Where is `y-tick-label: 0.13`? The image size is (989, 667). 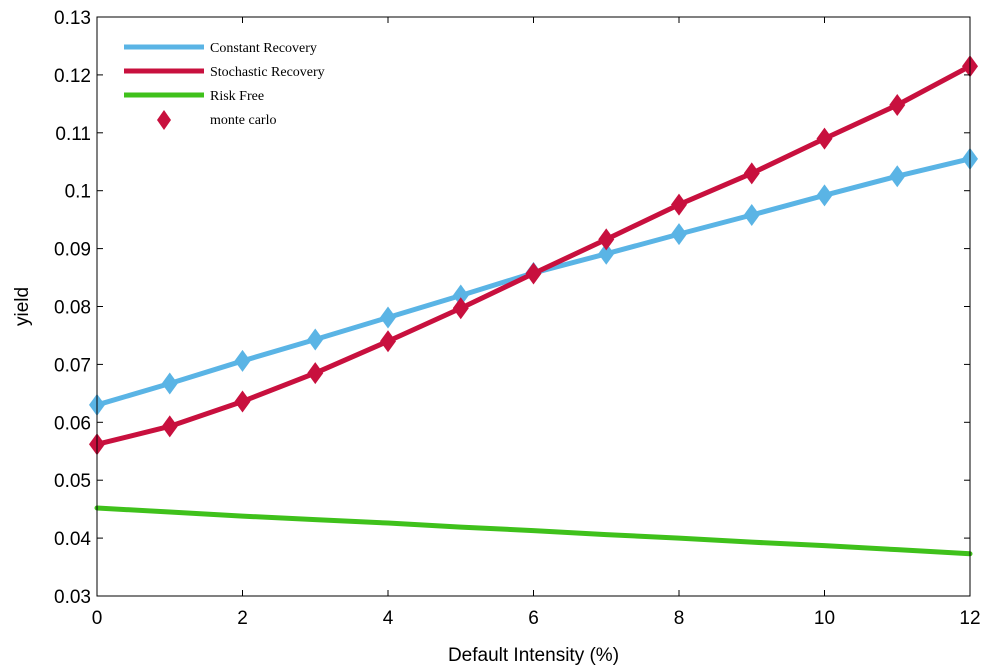
y-tick-label: 0.13 is located at coordinates (72, 18).